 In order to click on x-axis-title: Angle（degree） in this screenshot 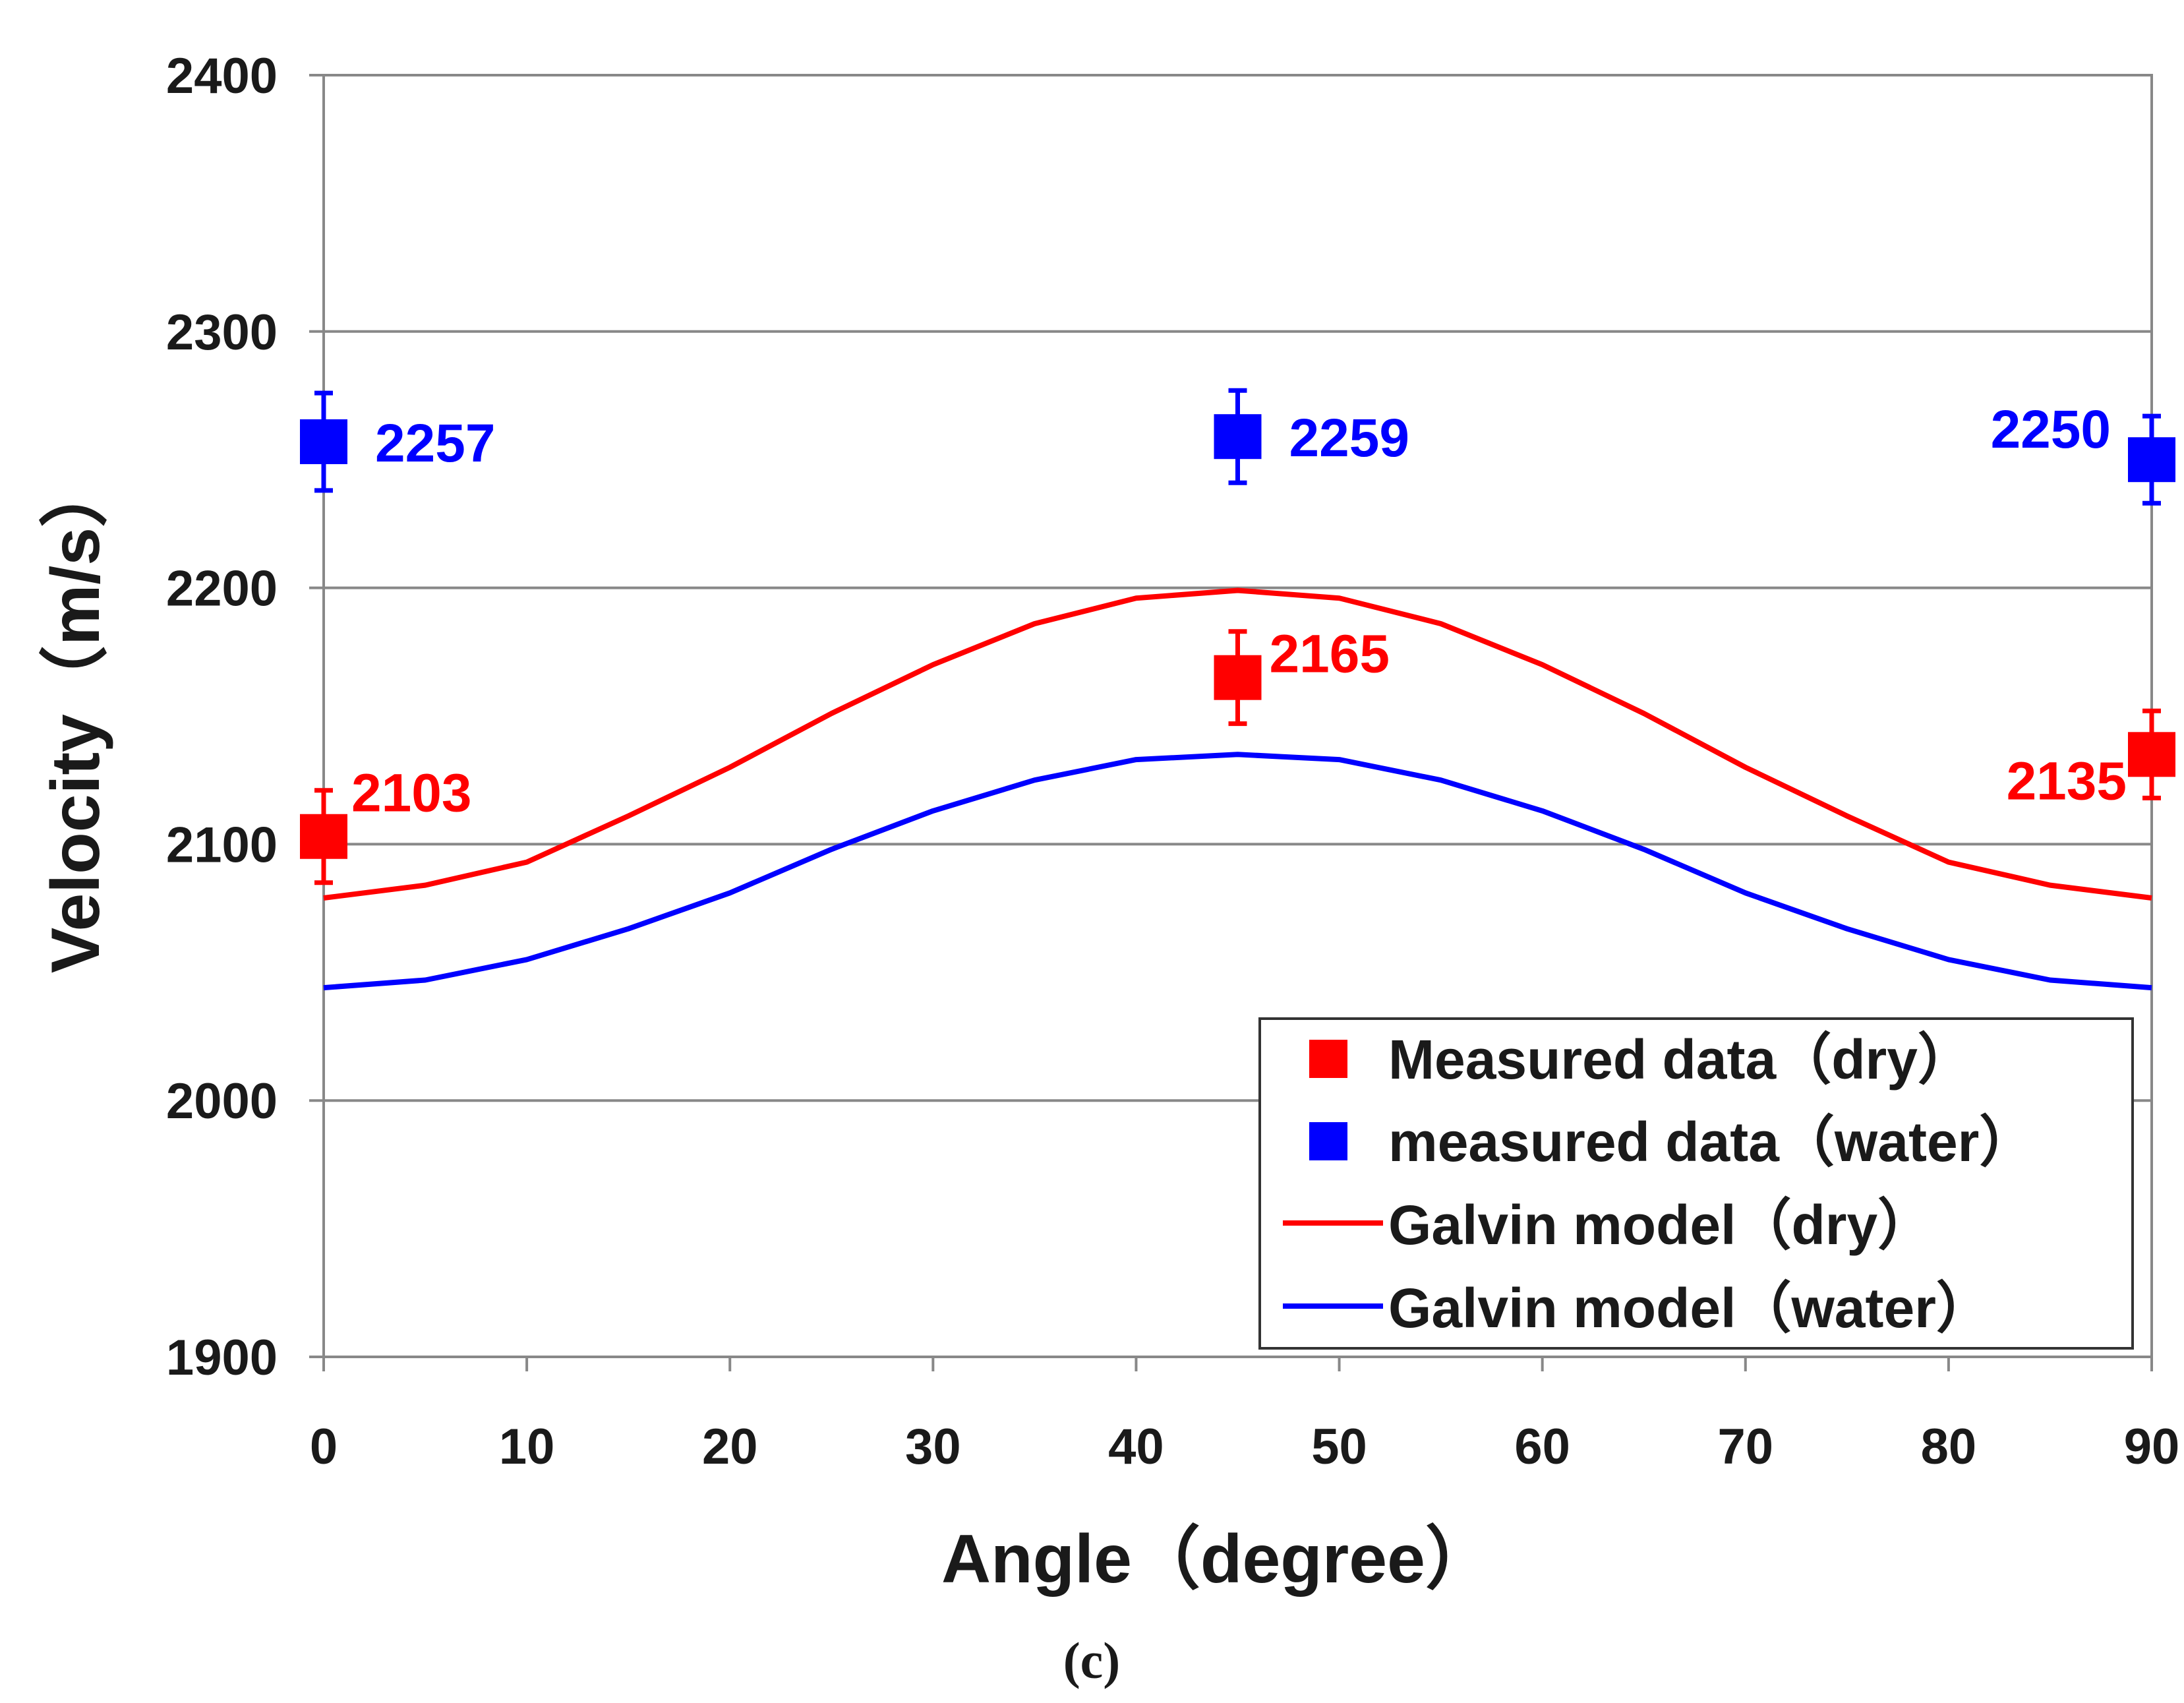, I will do `click(1217, 1559)`.